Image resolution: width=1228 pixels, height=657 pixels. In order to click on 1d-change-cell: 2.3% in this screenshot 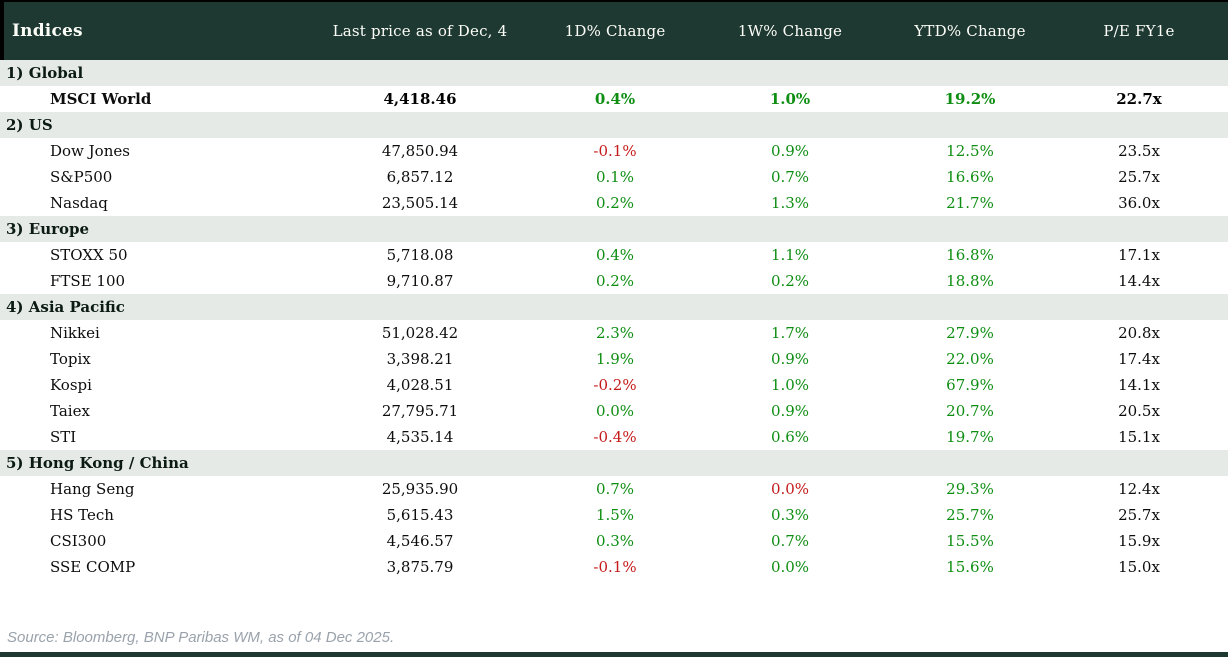, I will do `click(615, 333)`.